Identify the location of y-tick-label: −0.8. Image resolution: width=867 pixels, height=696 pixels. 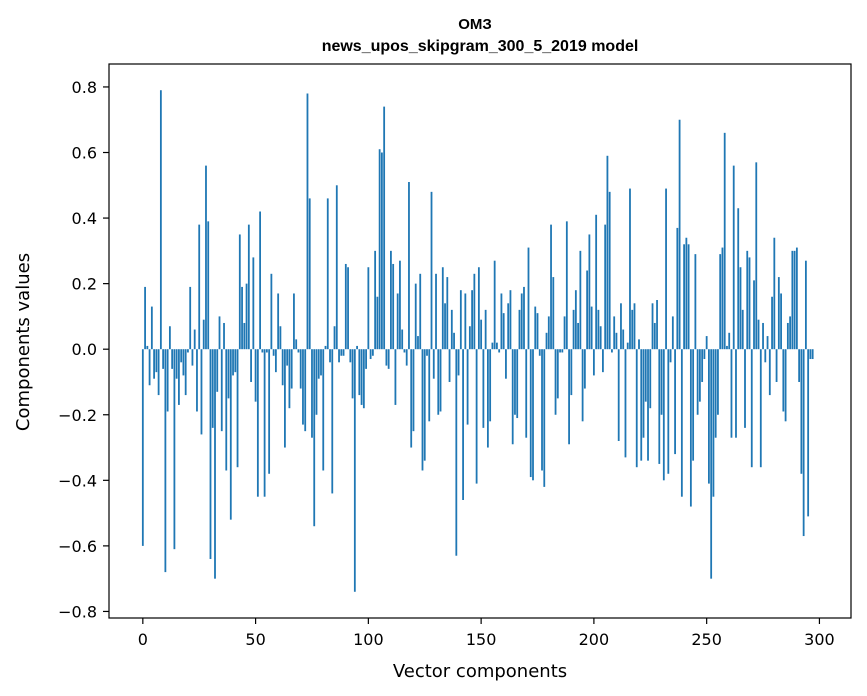
(77, 611).